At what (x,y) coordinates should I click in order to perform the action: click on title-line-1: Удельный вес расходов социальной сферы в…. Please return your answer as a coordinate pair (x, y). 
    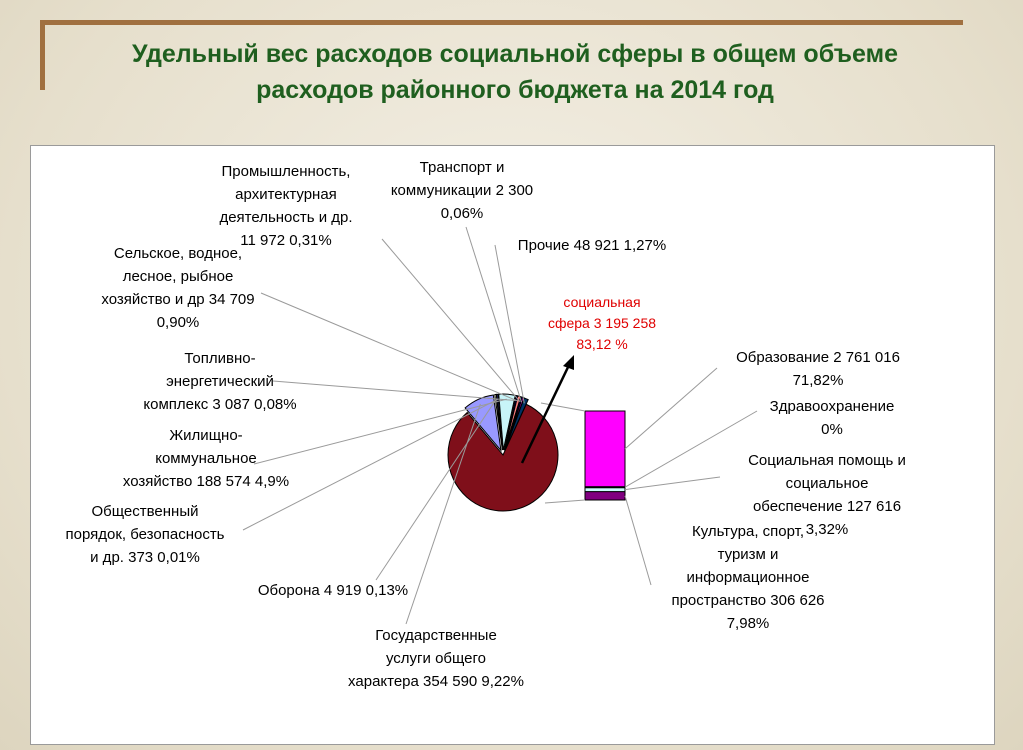
    Looking at the image, I should click on (515, 54).